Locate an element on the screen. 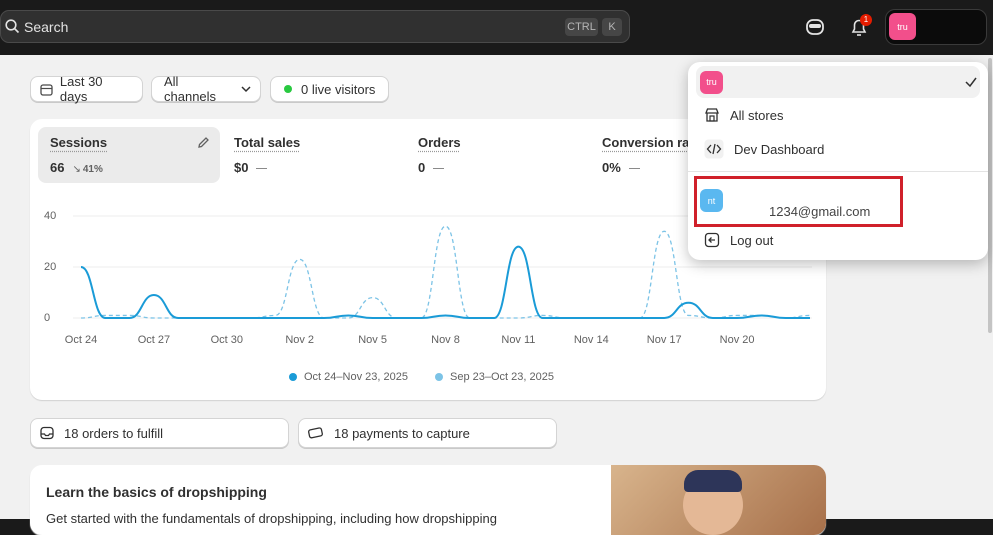 The height and width of the screenshot is (535, 993). menu-label: All stores is located at coordinates (757, 115).